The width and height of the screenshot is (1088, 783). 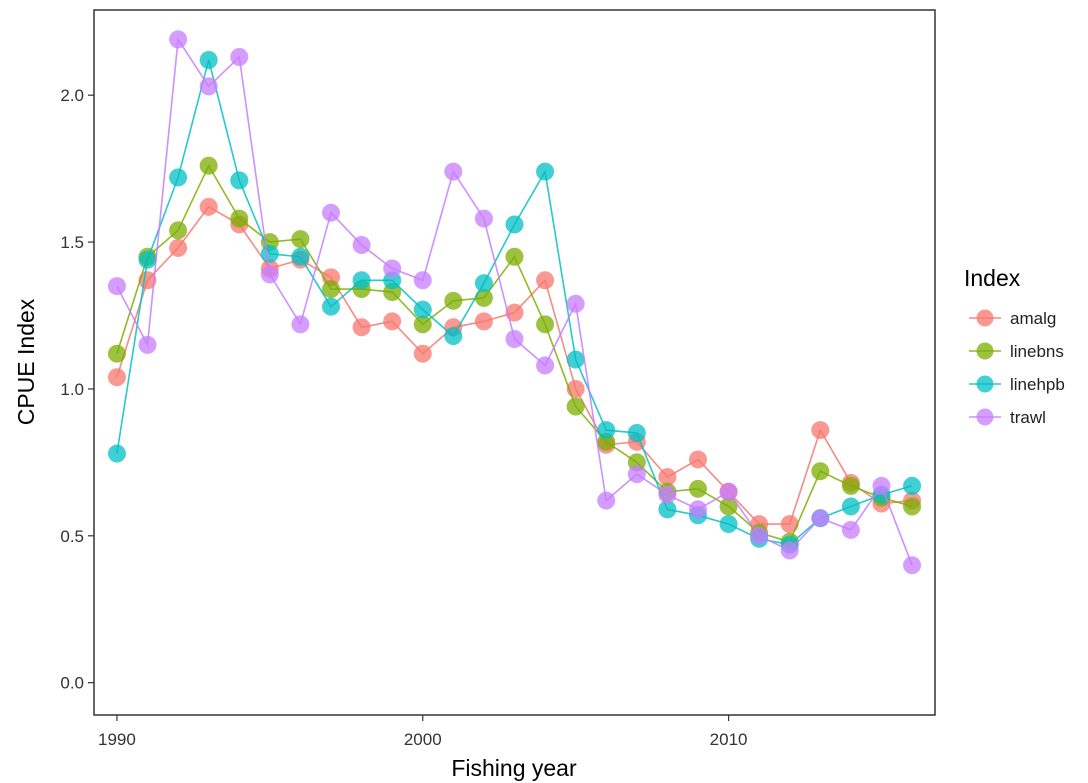 I want to click on y-tick-label: 0.5, so click(x=72, y=536).